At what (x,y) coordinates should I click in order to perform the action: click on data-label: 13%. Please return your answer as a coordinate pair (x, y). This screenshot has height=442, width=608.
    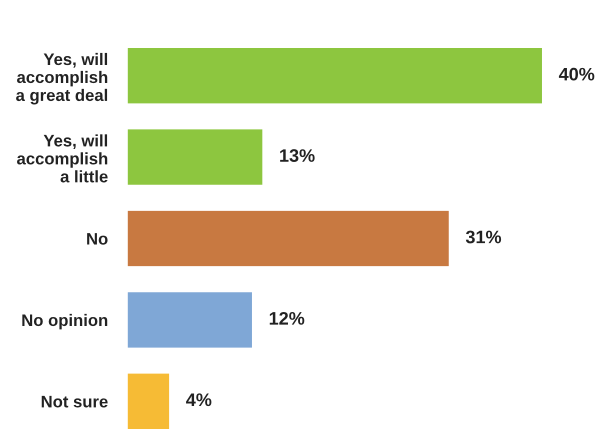
    Looking at the image, I should click on (297, 155).